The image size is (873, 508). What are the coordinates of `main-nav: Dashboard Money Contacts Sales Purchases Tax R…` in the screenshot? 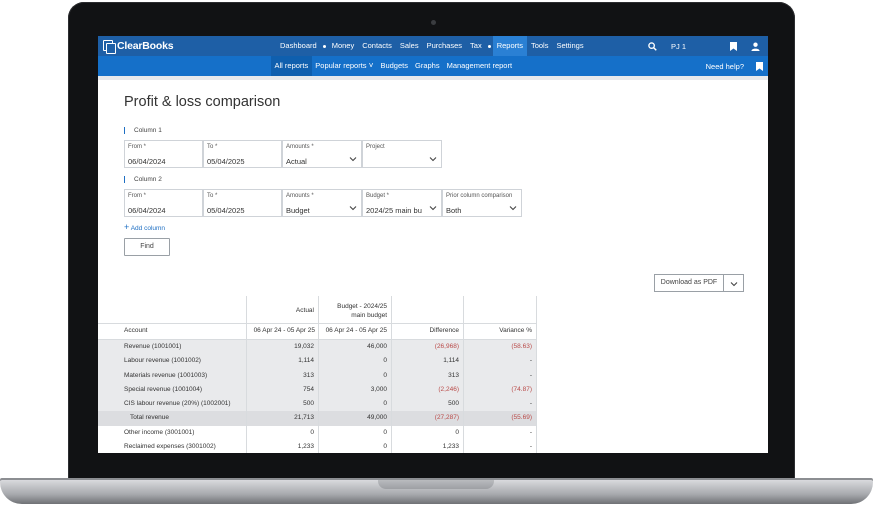 It's located at (432, 46).